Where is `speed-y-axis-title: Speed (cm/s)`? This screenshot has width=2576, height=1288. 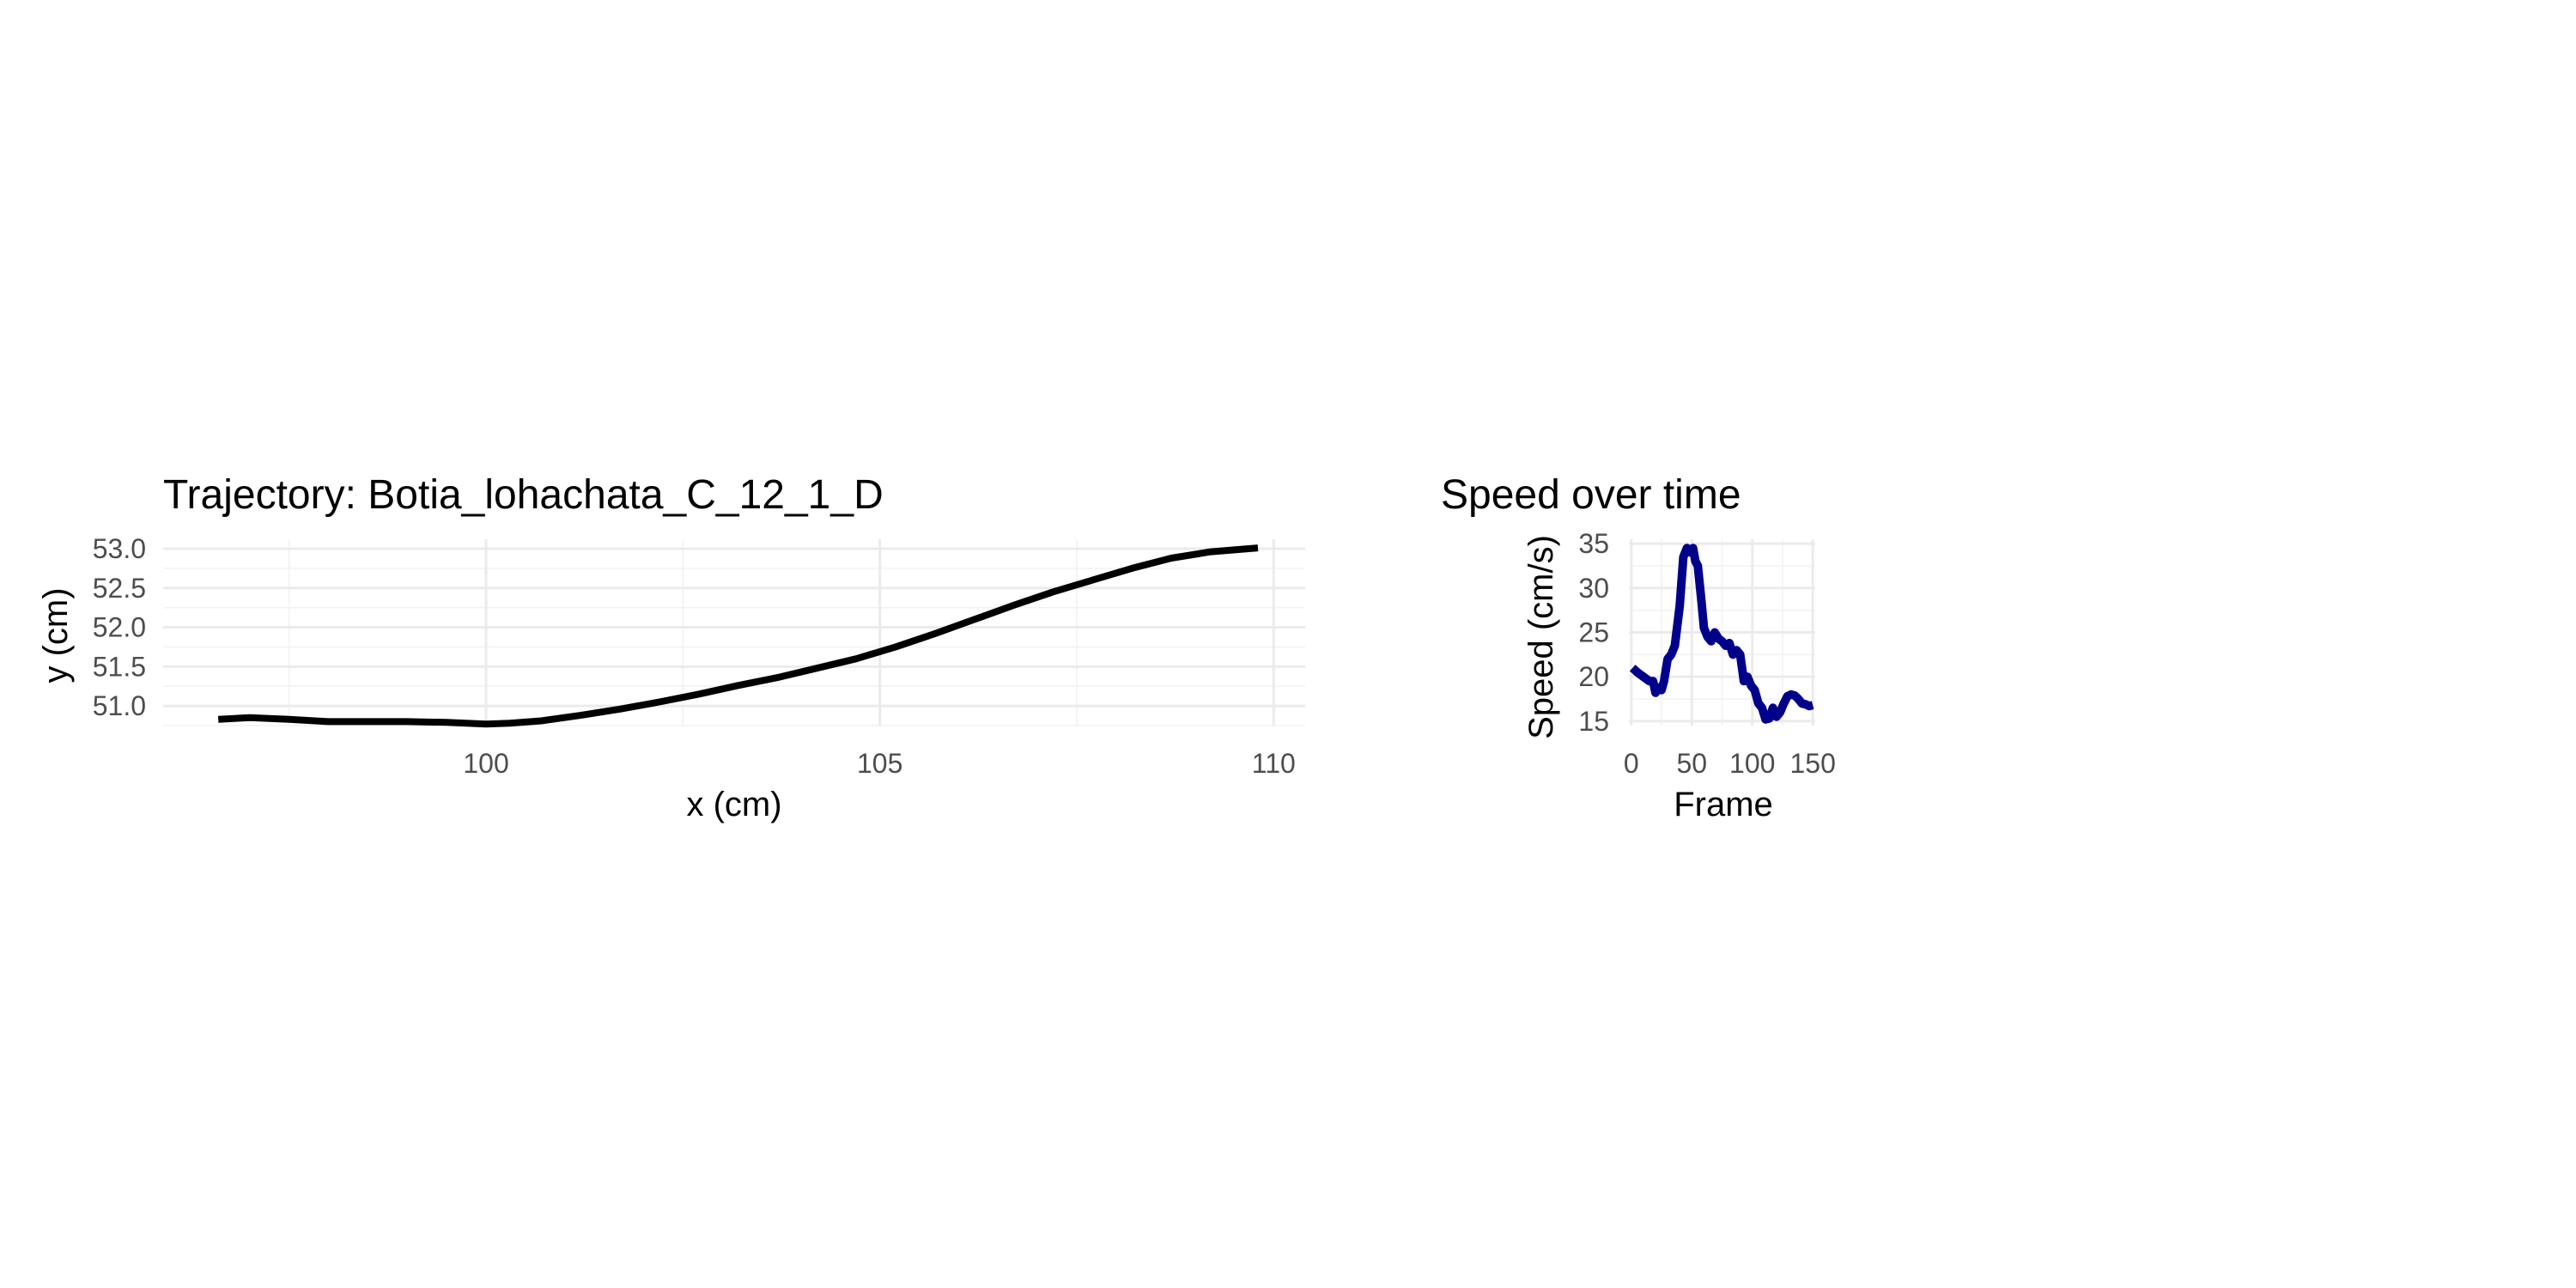
speed-y-axis-title: Speed (cm/s) is located at coordinates (1541, 637).